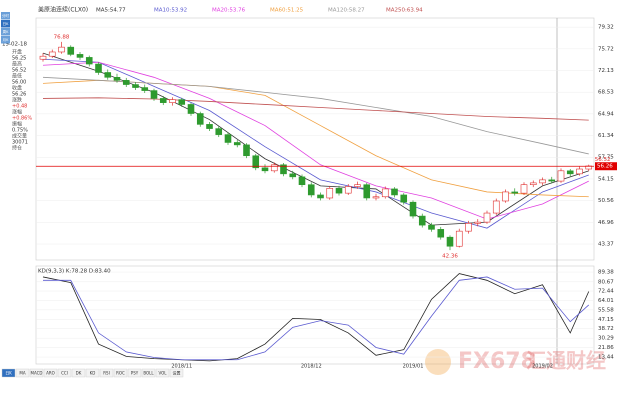  I want to click on toolbar-label: MA, so click(22, 373).